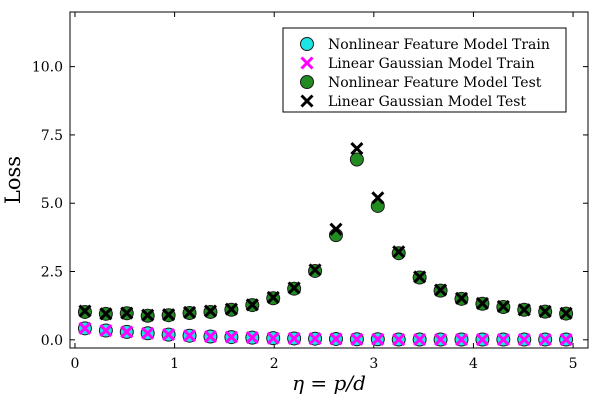 Image resolution: width=600 pixels, height=400 pixels. Describe the element at coordinates (52, 136) in the screenshot. I see `y-tick-label-3: 7.5` at that location.